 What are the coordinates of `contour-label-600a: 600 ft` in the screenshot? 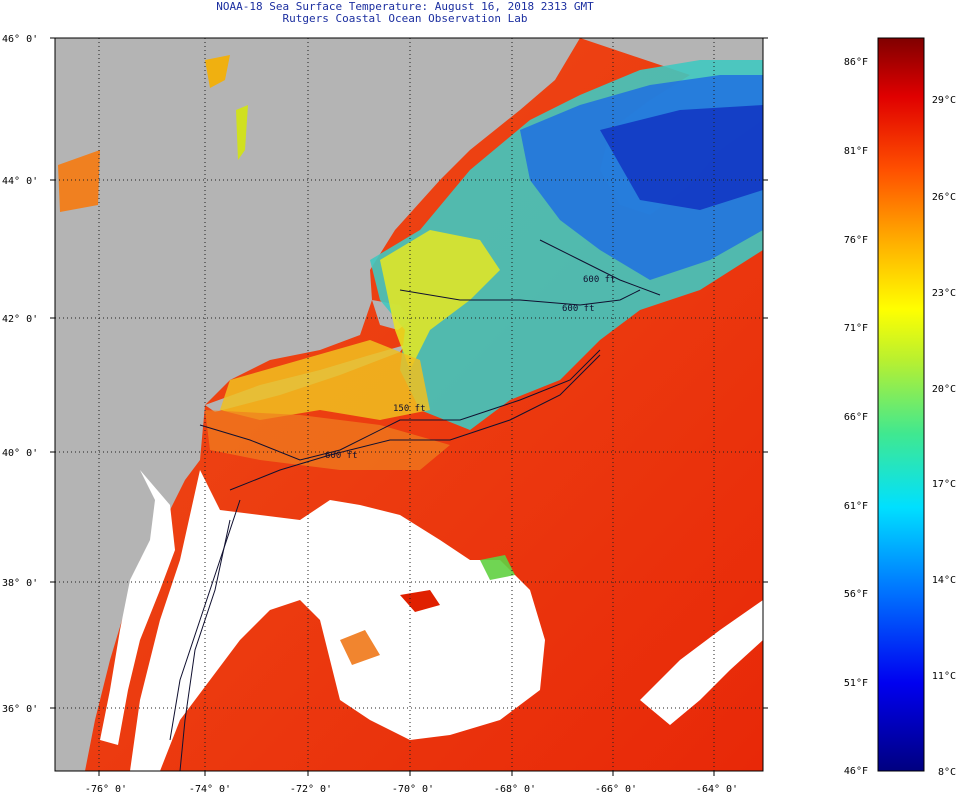 It's located at (341, 456).